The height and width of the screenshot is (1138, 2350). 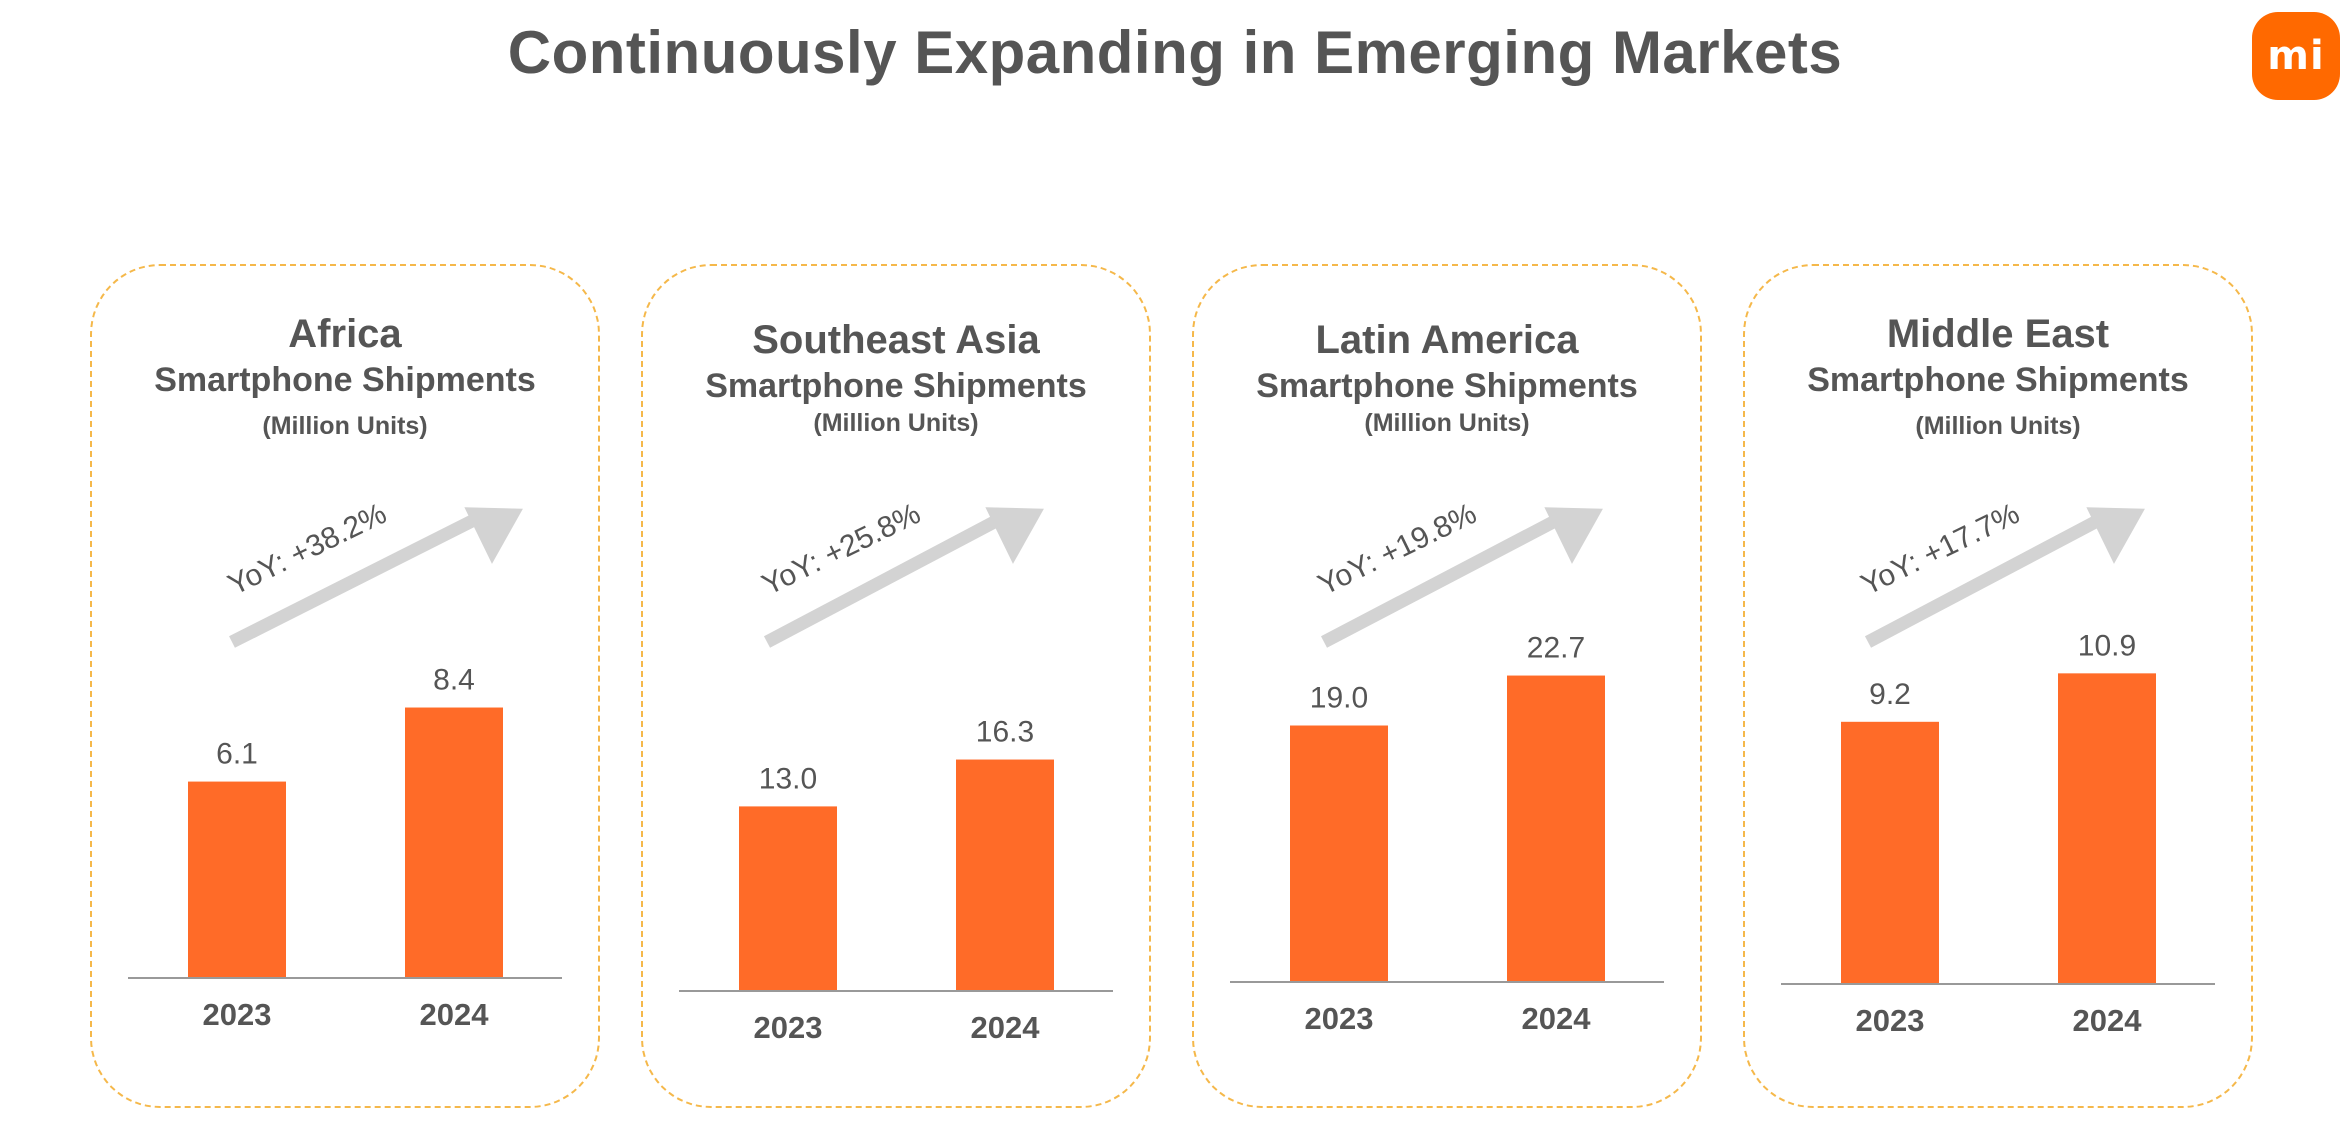 I want to click on logo-text: mi, so click(x=2296, y=56).